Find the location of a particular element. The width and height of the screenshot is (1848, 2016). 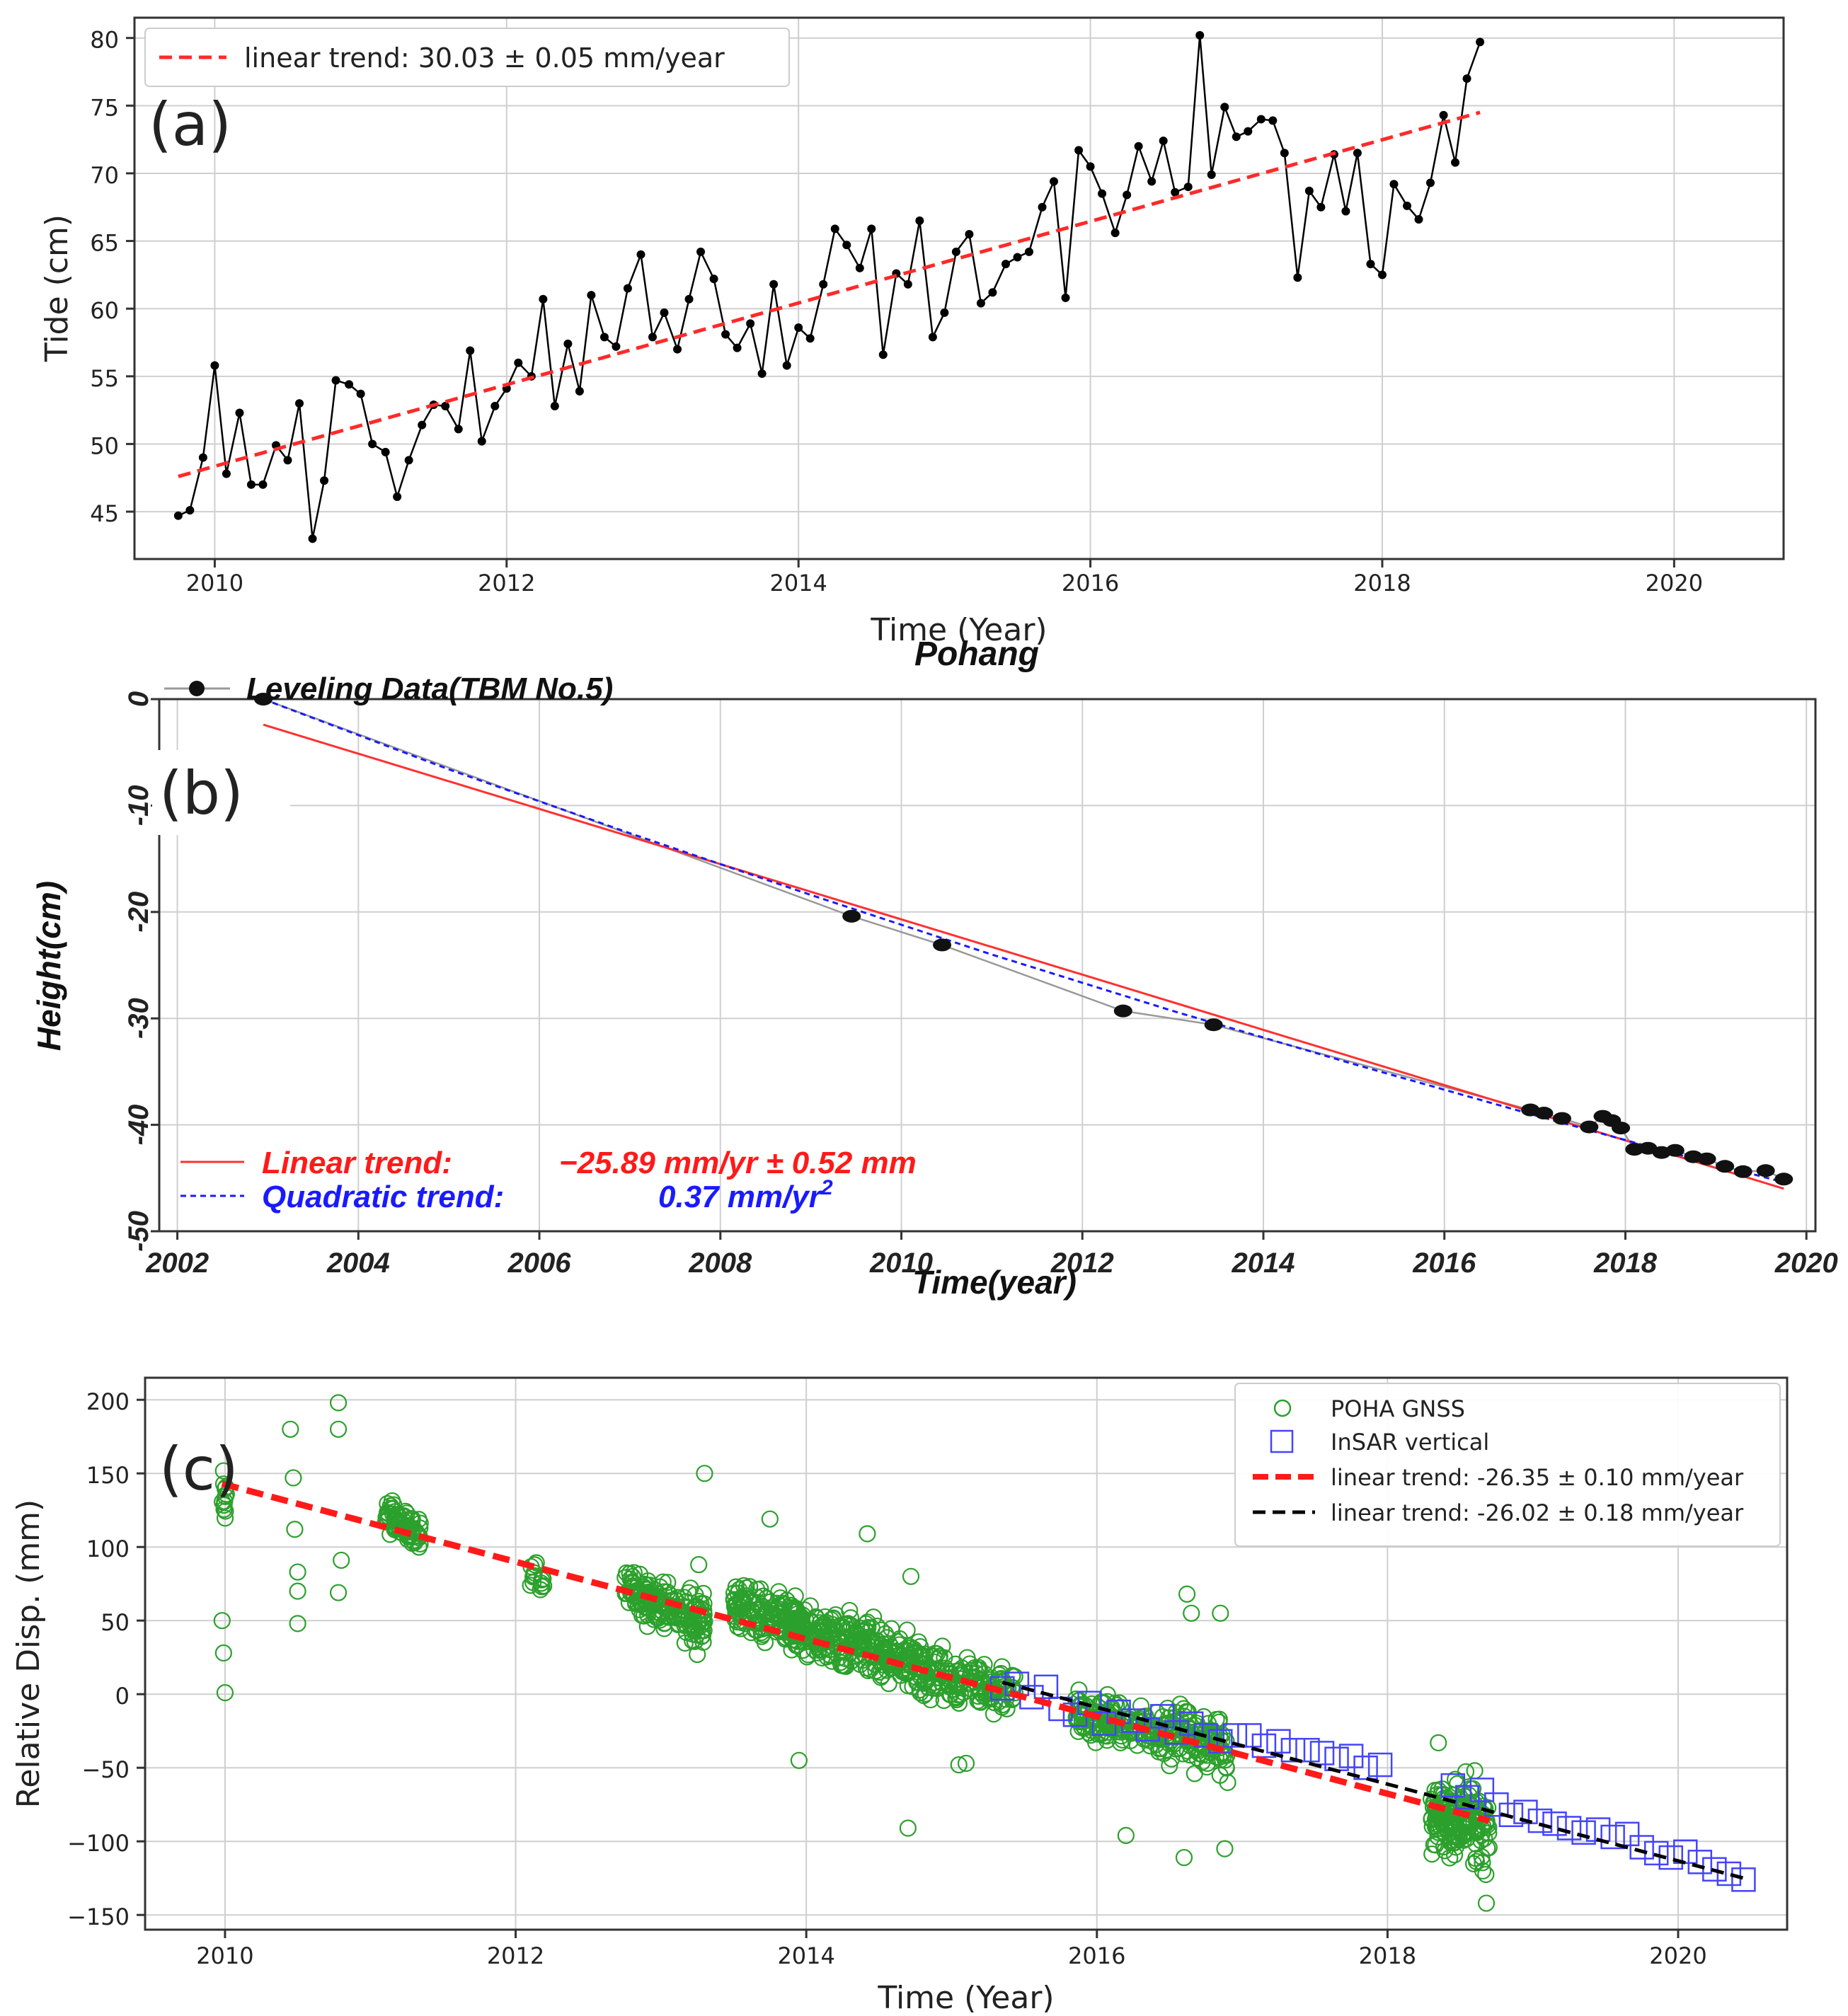

panel-a-legend-box is located at coordinates (467, 57).